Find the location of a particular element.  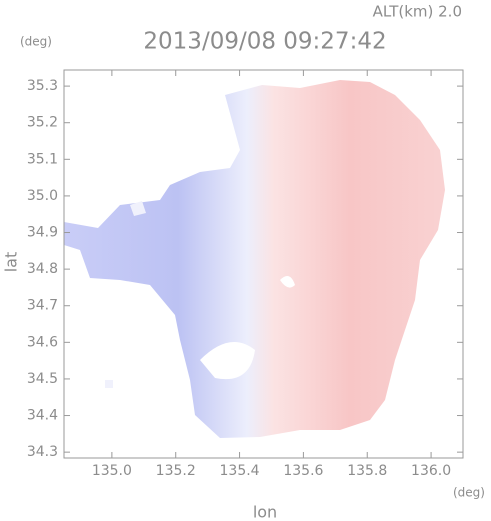

altitude-label: ALT(km) 2.0 is located at coordinates (417, 12).